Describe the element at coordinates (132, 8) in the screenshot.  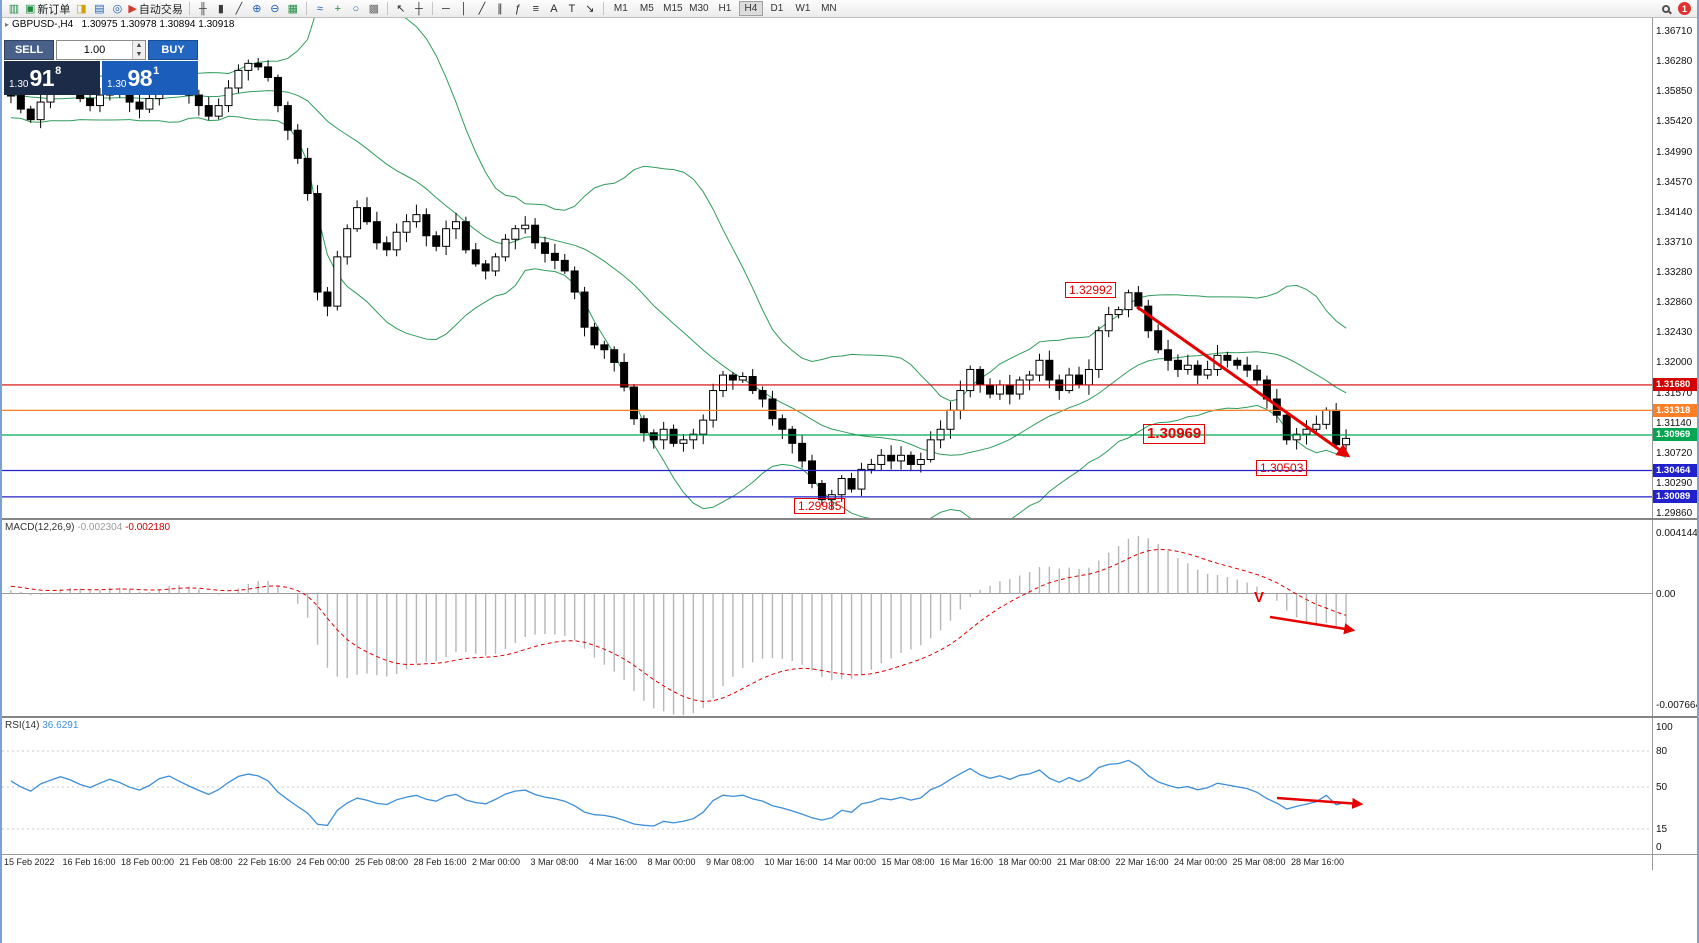
I see `auto-trading-icon: ▶` at that location.